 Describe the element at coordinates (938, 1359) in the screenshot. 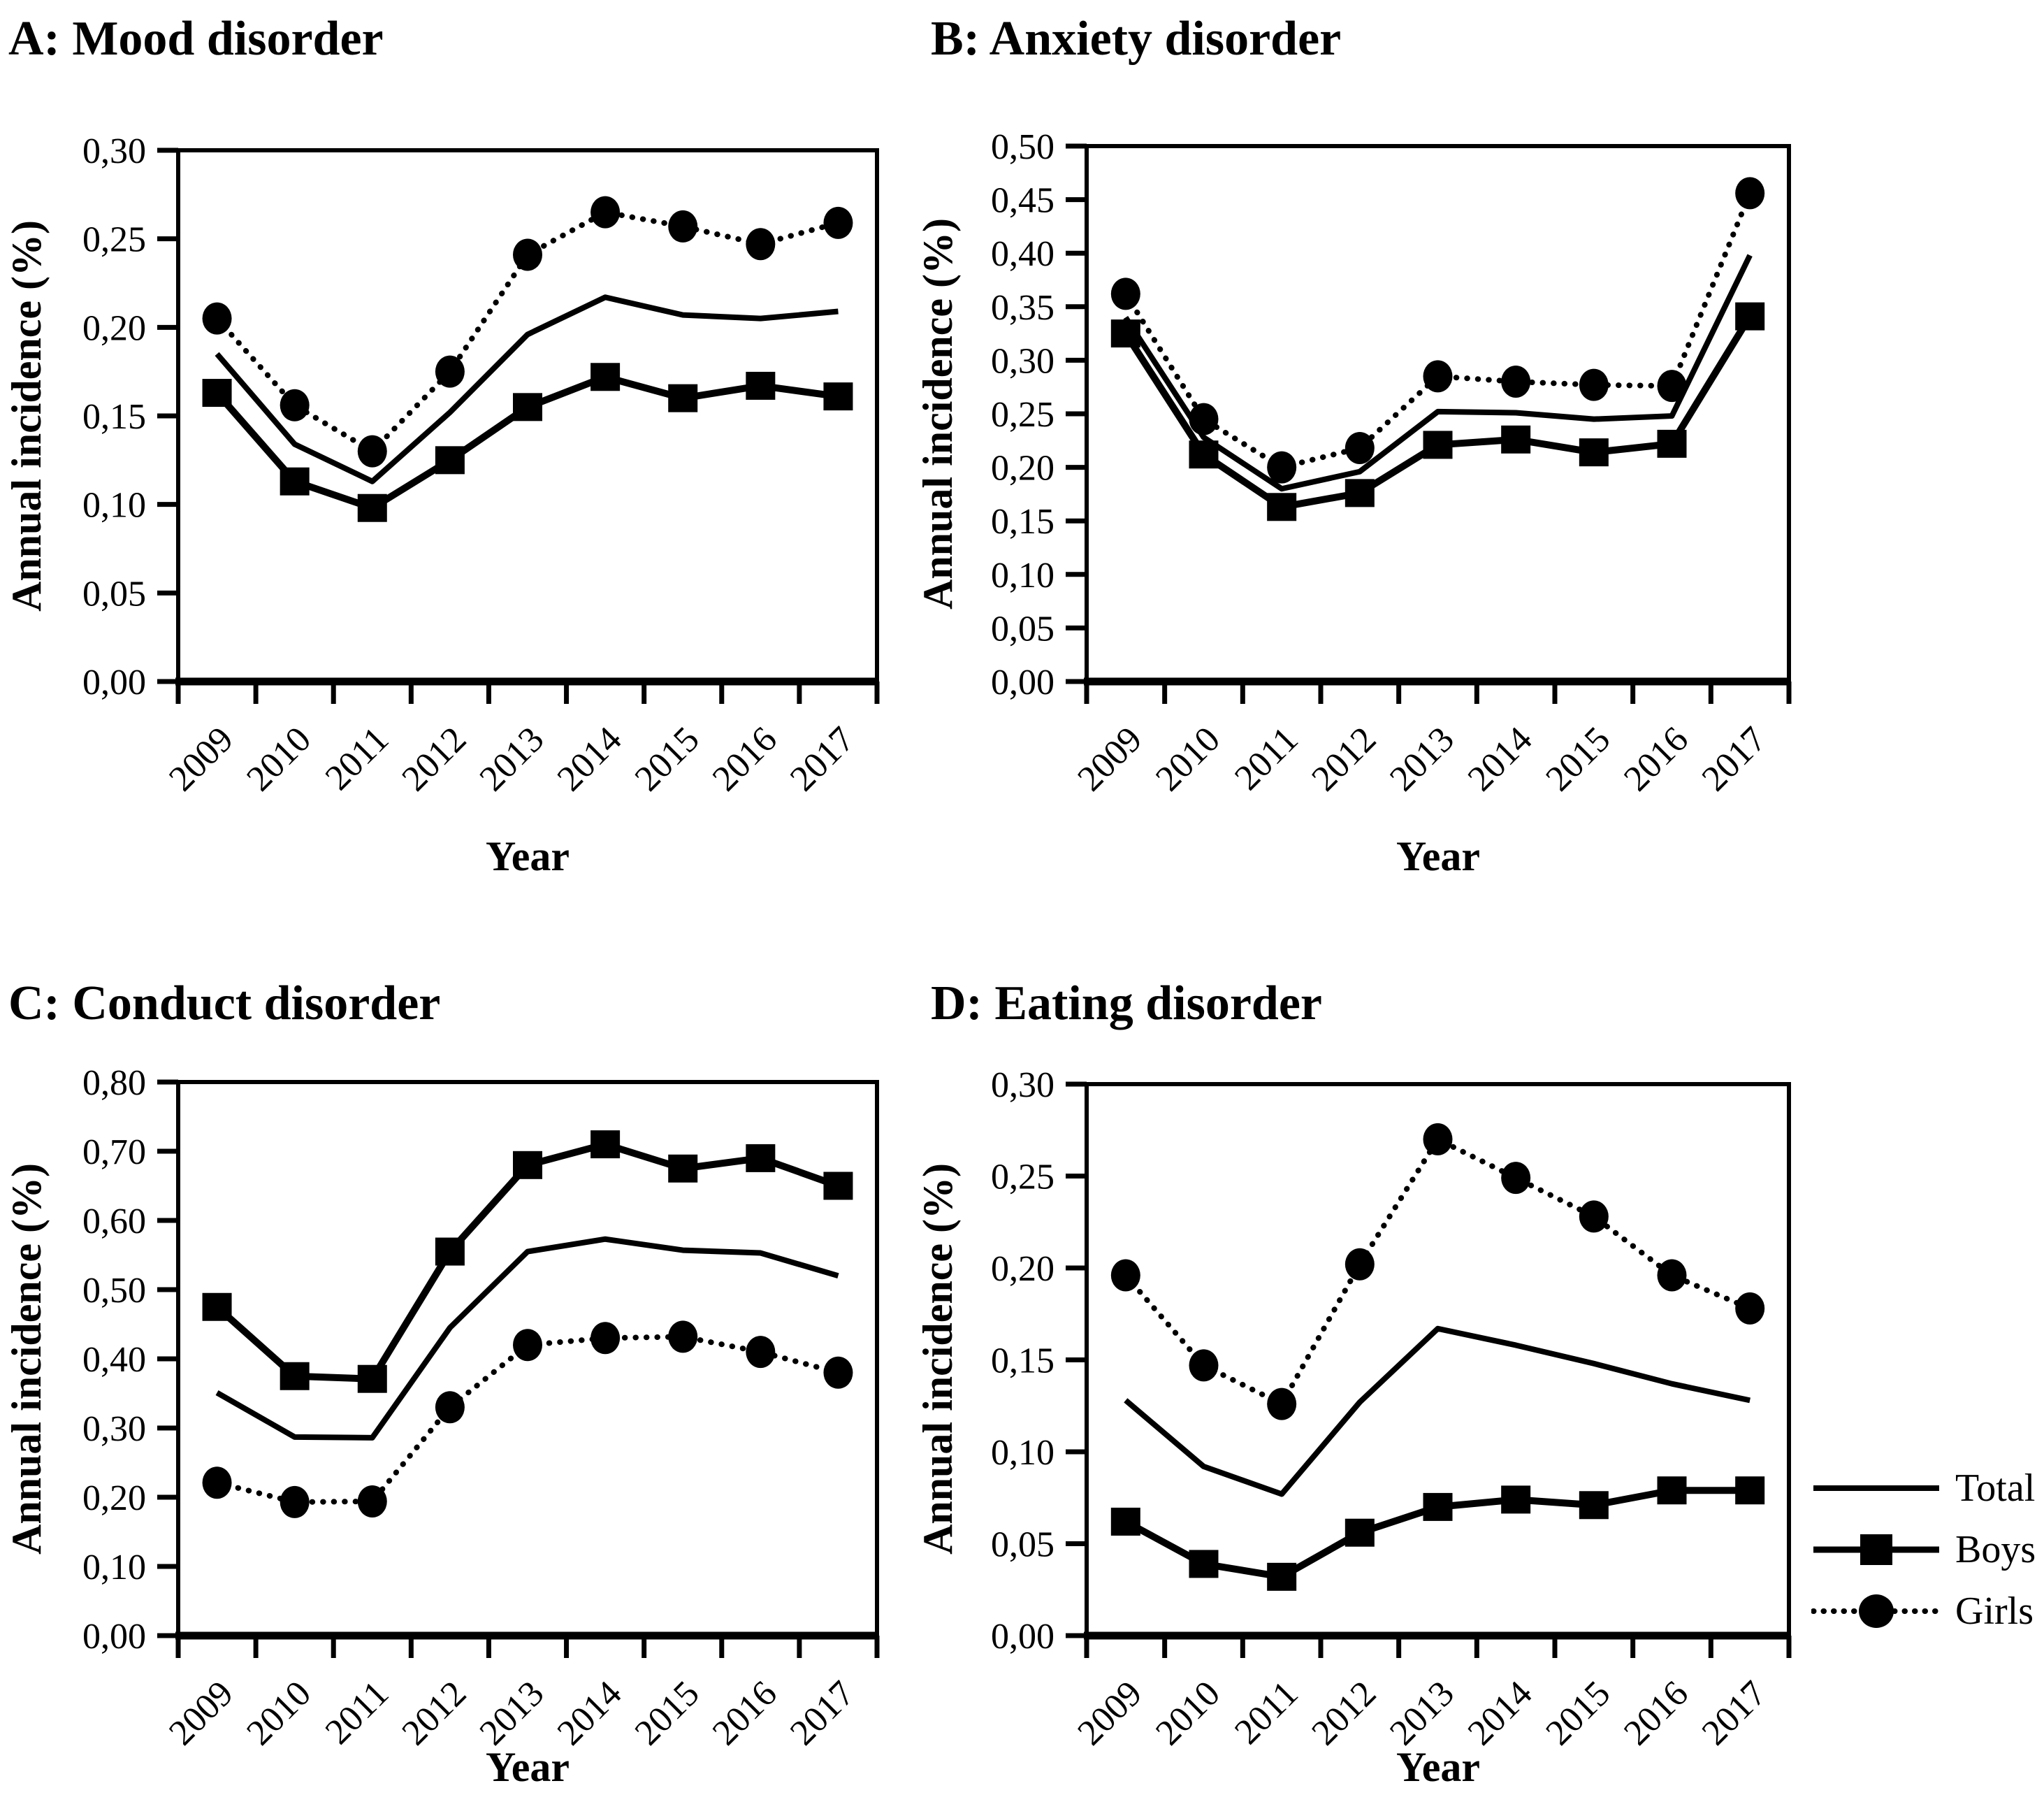

I see `panel-d-ylabel: Annual incidence (%)` at that location.